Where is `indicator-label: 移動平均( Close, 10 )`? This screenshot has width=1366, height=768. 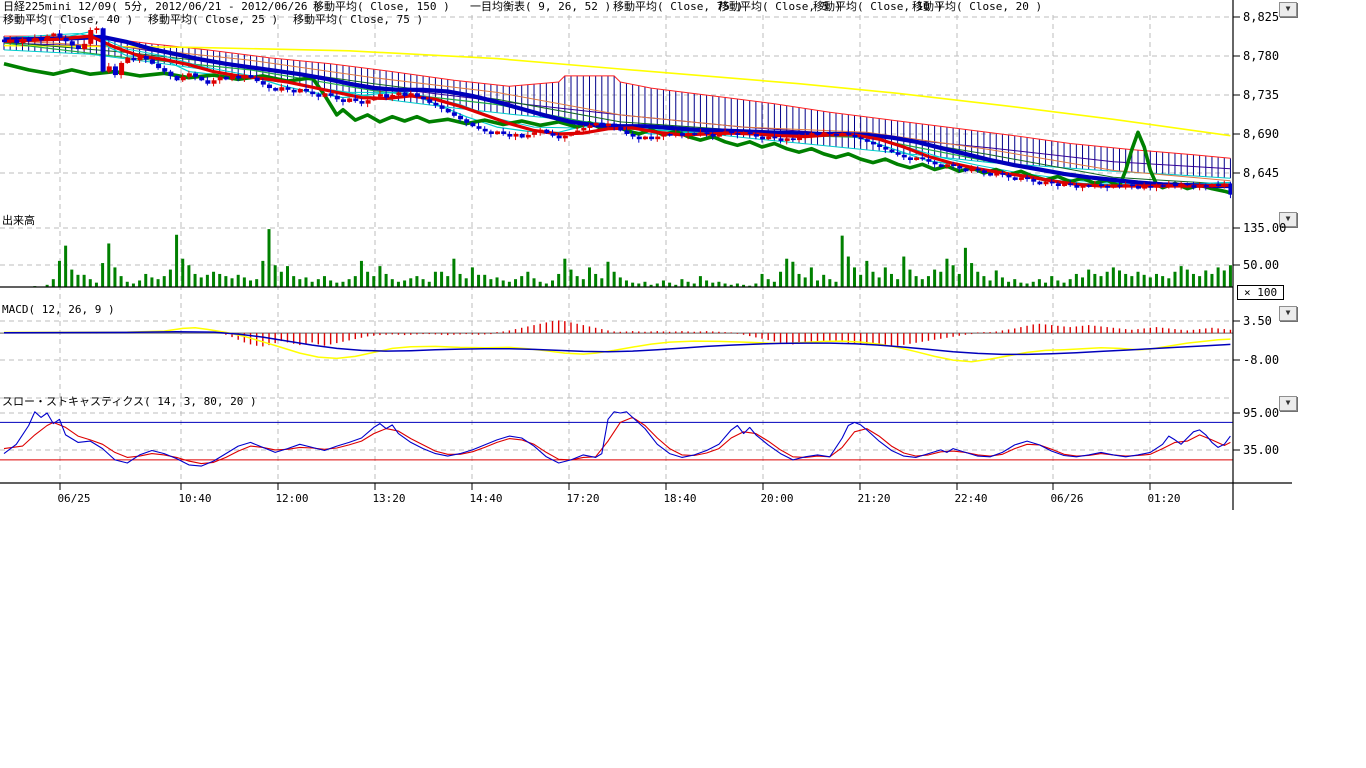 indicator-label: 移動平均( Close, 10 ) is located at coordinates (878, 6).